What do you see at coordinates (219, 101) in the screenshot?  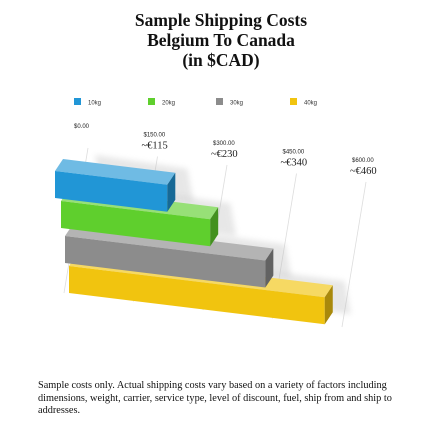 I see `legend-swatch-30kg` at bounding box center [219, 101].